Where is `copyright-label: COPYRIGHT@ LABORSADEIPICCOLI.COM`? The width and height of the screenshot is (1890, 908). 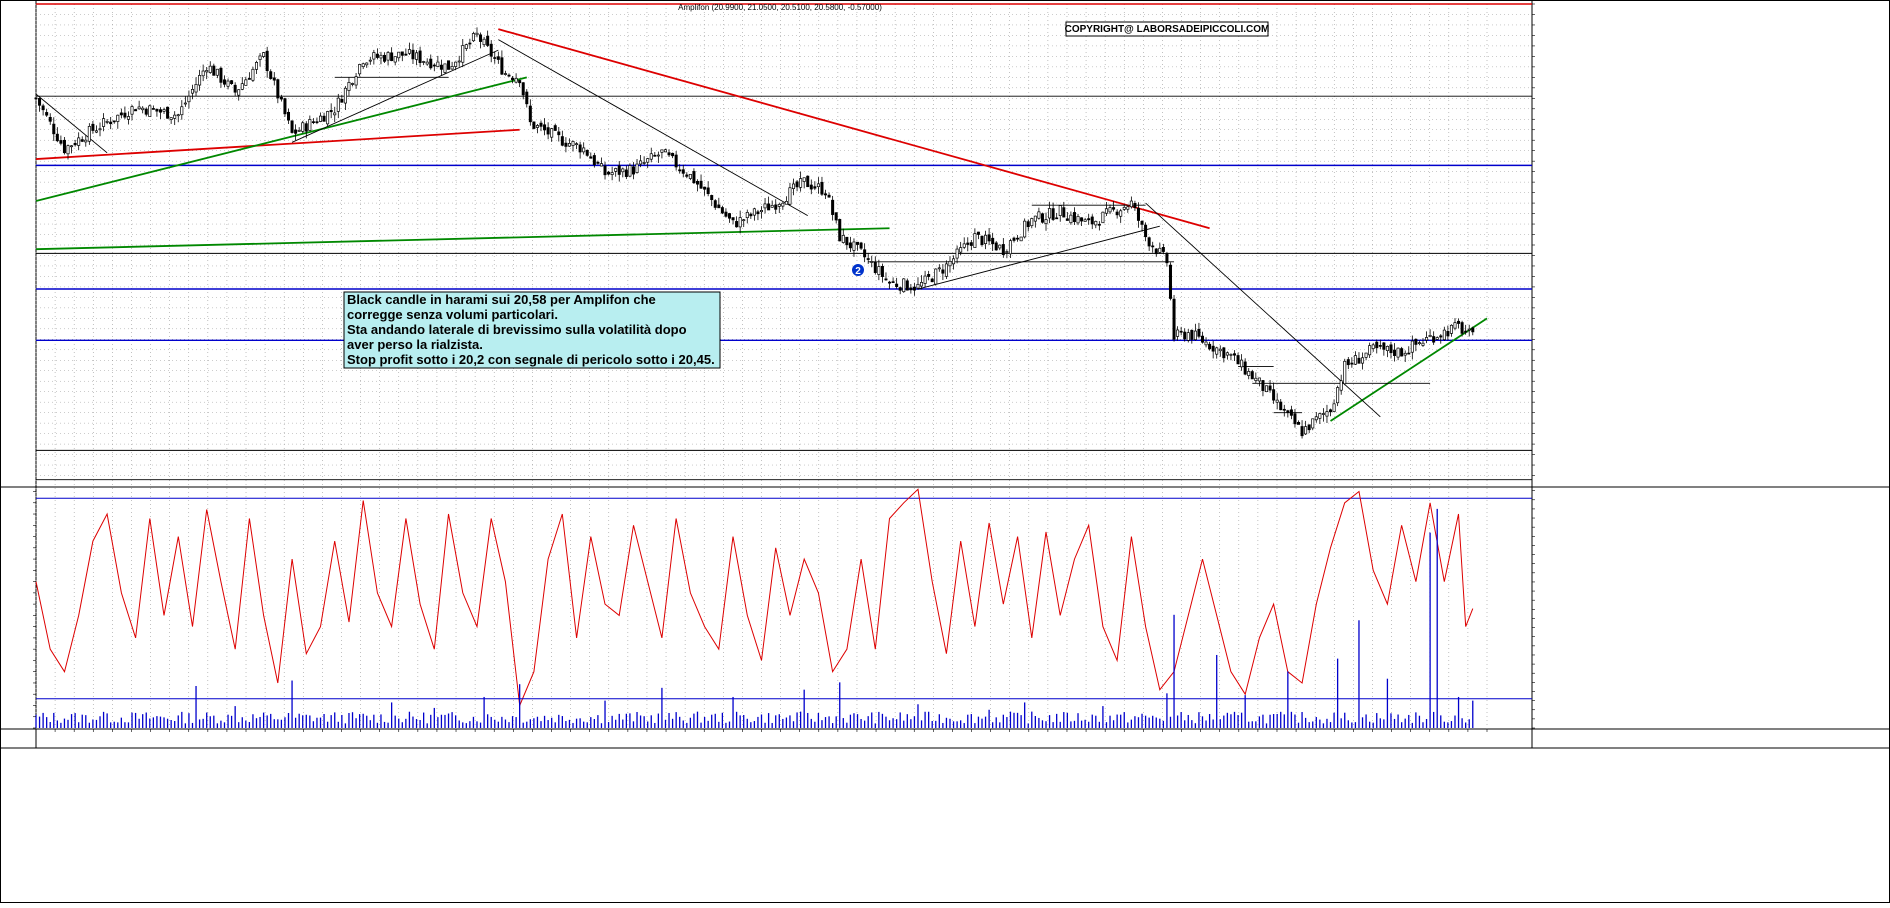
copyright-label: COPYRIGHT@ LABORSADEIPICCOLI.COM is located at coordinates (1167, 29).